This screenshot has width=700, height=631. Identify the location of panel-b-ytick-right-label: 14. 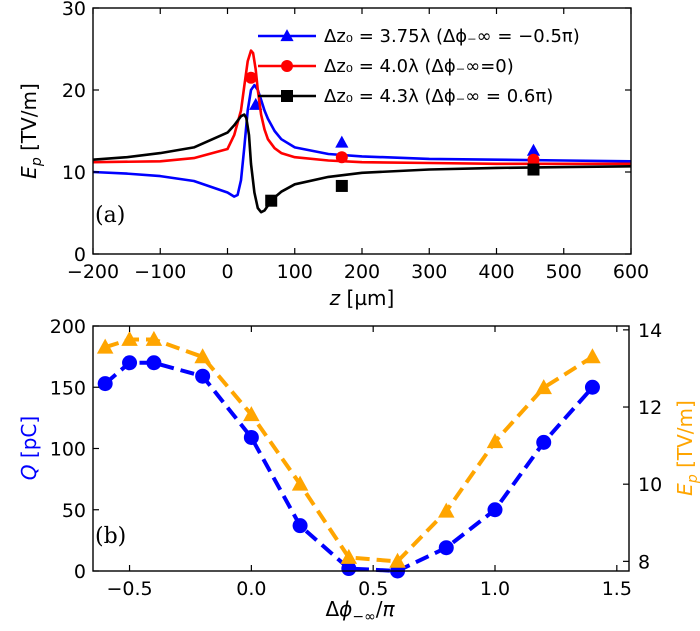
(650, 331).